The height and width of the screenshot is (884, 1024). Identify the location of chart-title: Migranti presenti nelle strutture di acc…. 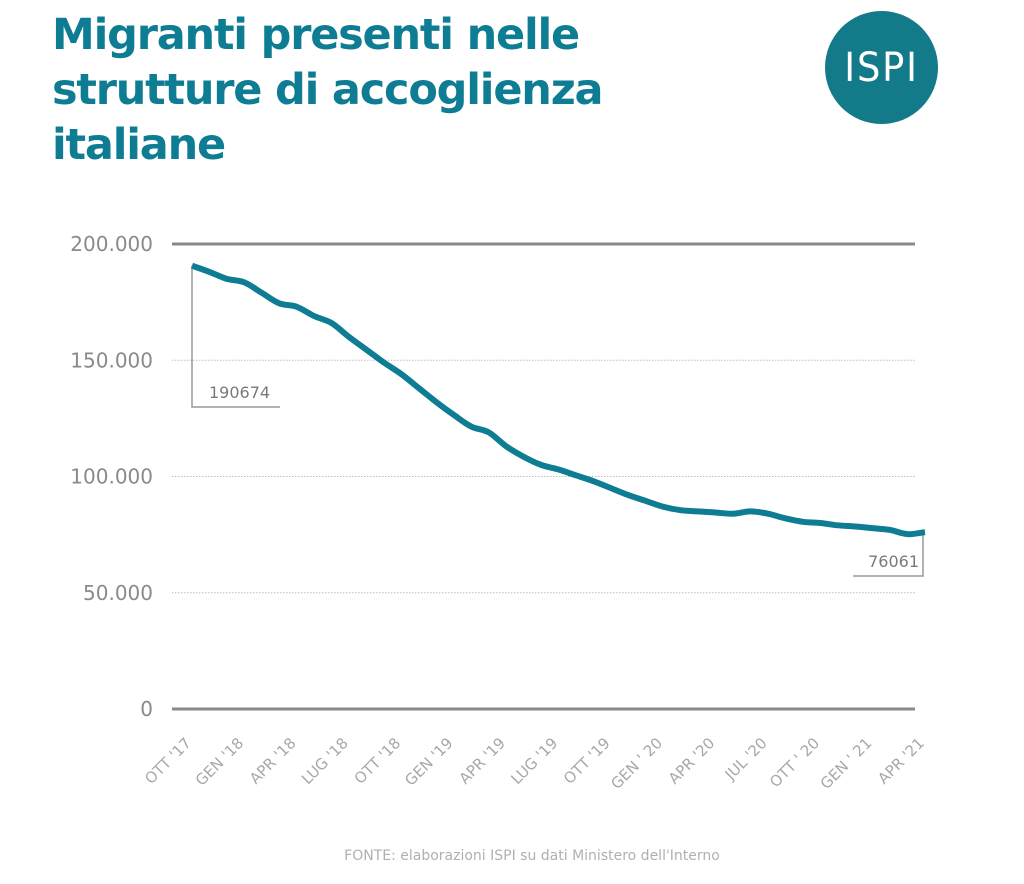
(328, 90).